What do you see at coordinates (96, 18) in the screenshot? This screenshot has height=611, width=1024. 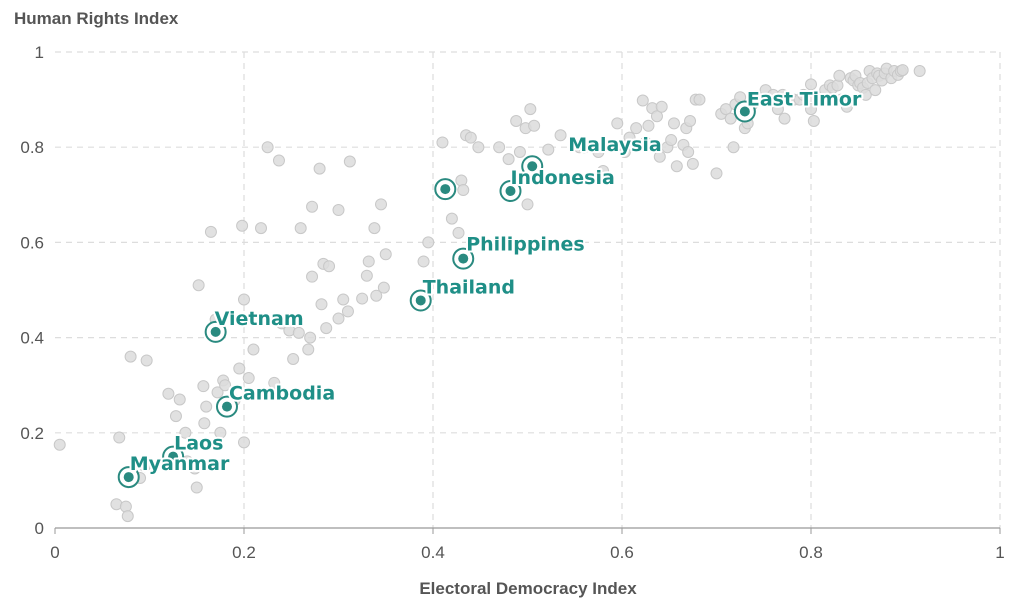 I see `y-axis-title: Human Rights Index` at bounding box center [96, 18].